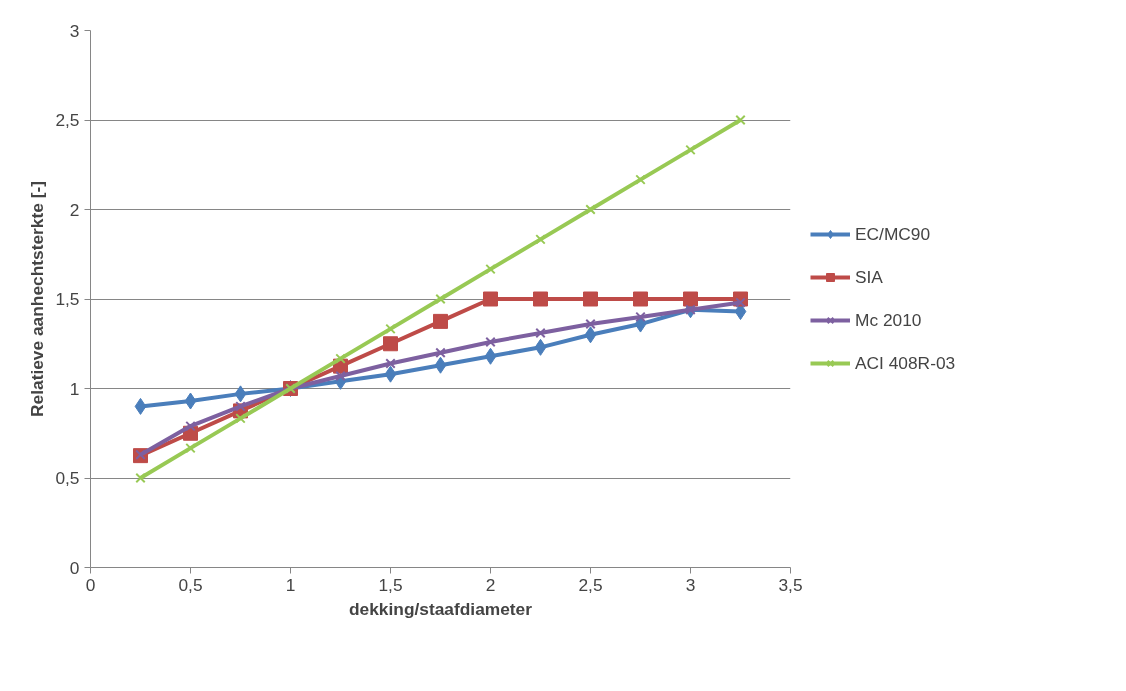 Image resolution: width=1126 pixels, height=691 pixels. What do you see at coordinates (67, 120) in the screenshot?
I see `y-tick-label: 2,5` at bounding box center [67, 120].